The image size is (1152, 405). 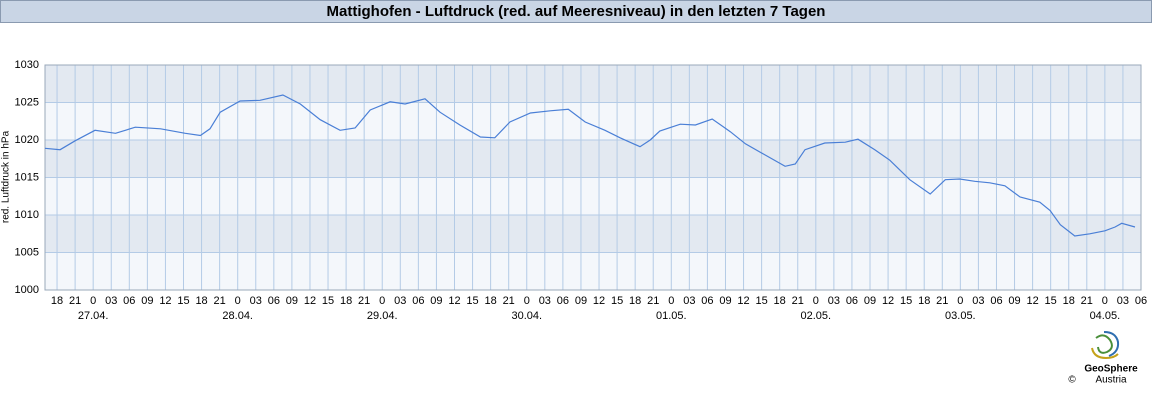 What do you see at coordinates (1105, 316) in the screenshot?
I see `date-label: 04.05.` at bounding box center [1105, 316].